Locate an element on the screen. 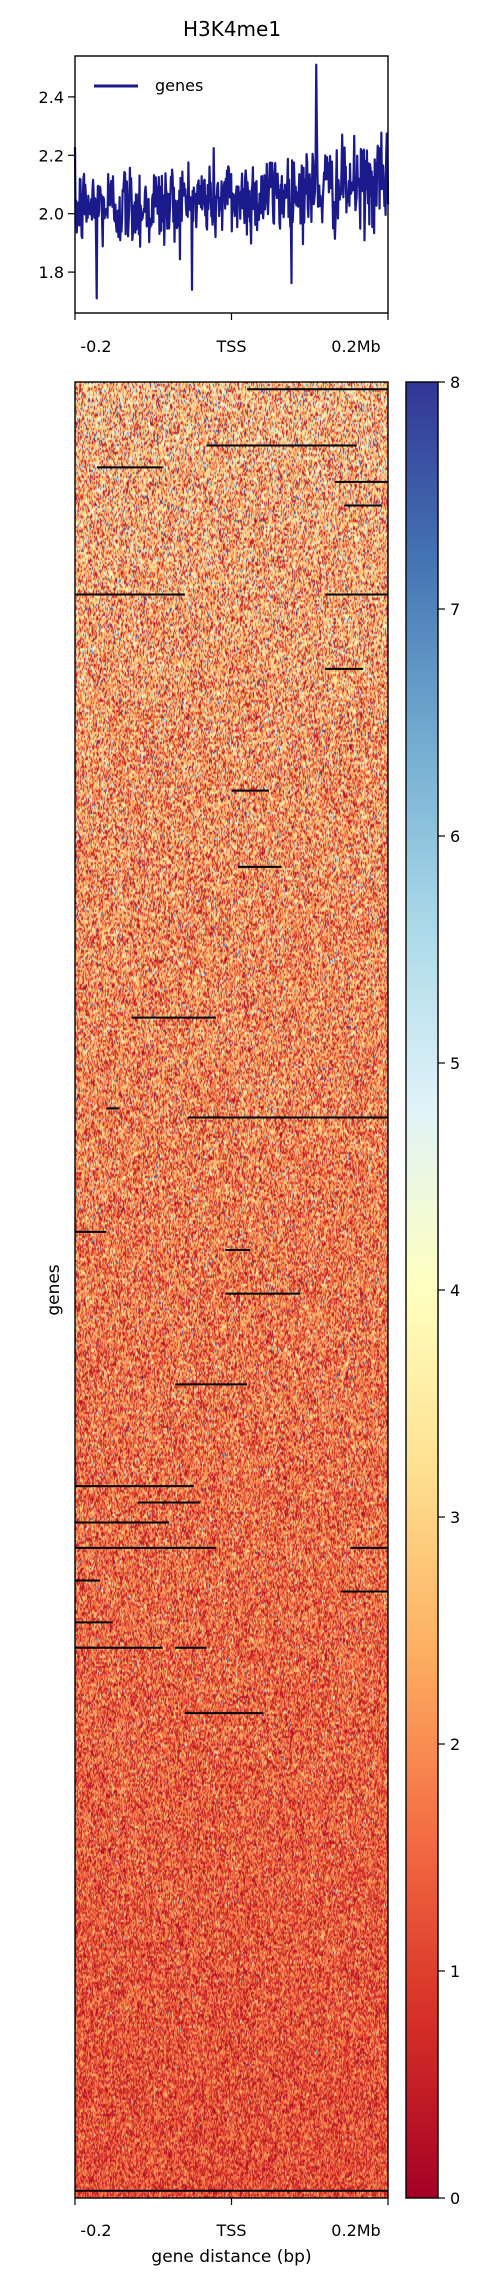 This screenshot has height=2288, width=490. profile-plot: 1.8 2.0 2.2 2.4 -0.2 TSS 0.2Mb genes is located at coordinates (214, 205).